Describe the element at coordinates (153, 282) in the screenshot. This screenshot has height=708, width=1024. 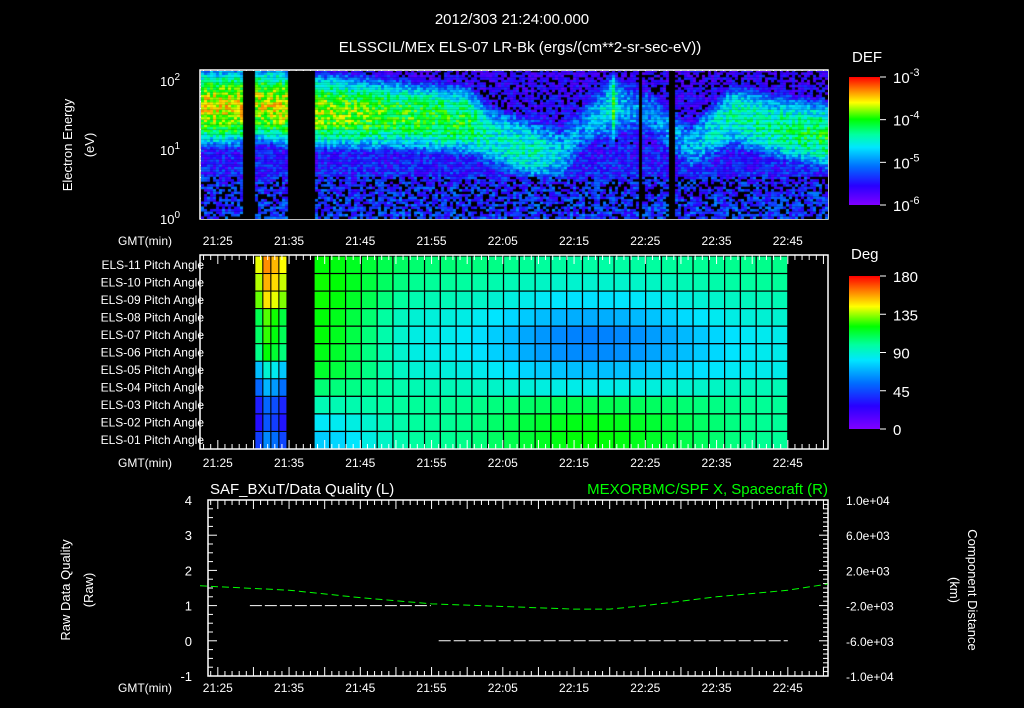
I see `pitch-row-label: ELS-10 Pitch Angle` at that location.